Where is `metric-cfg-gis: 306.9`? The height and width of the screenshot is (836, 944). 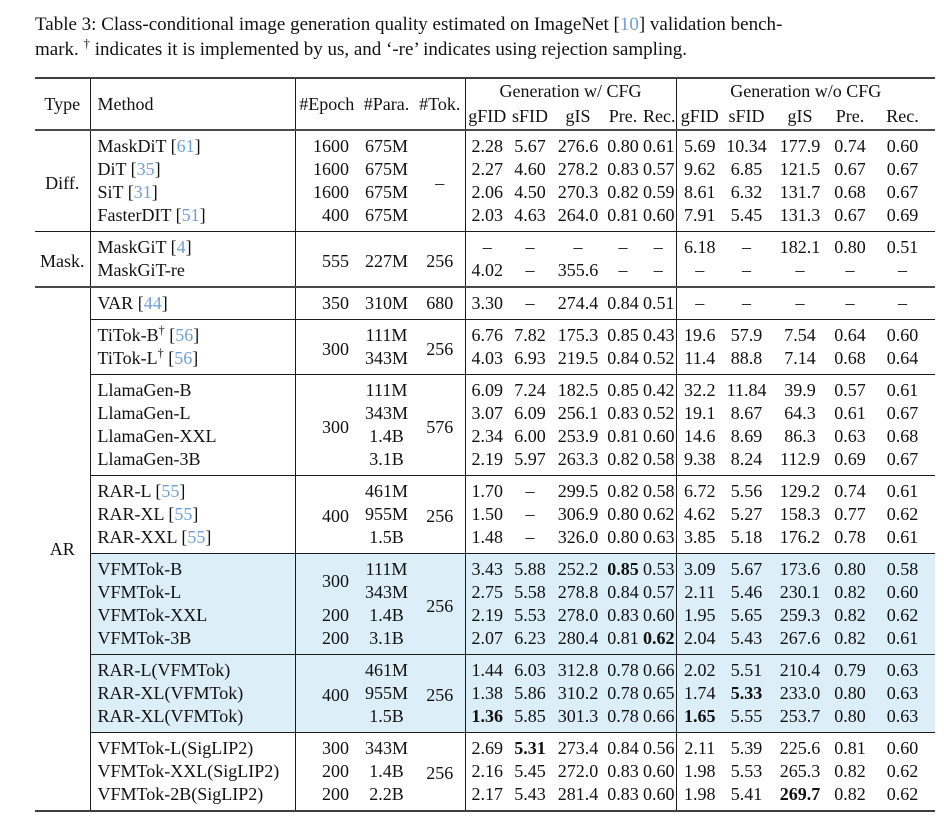
metric-cfg-gis: 306.9 is located at coordinates (578, 514).